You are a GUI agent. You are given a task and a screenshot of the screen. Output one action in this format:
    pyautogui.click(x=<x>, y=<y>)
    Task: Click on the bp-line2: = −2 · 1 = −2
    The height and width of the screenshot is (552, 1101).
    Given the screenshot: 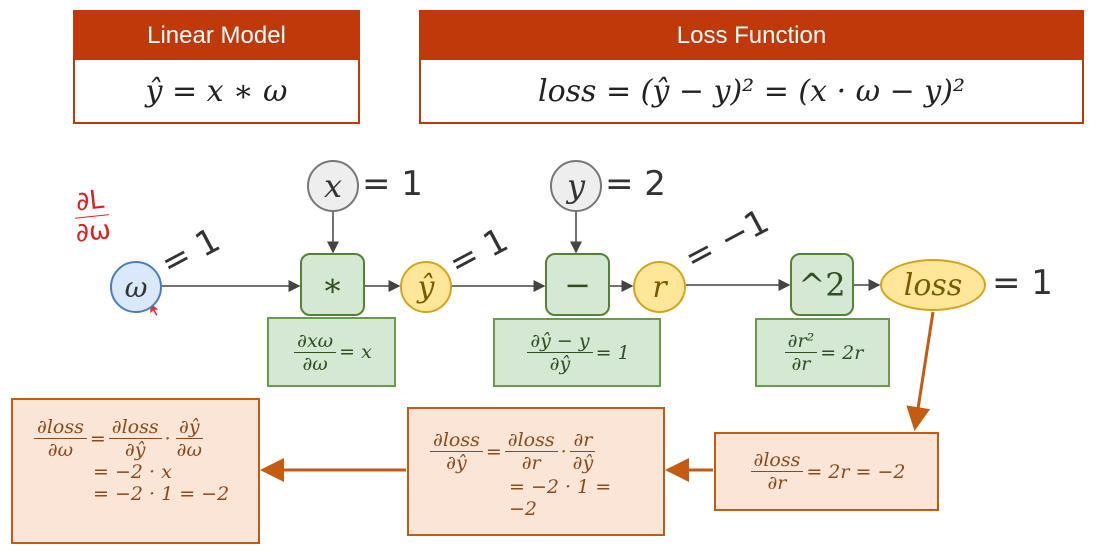 What is the action you would take?
    pyautogui.click(x=560, y=498)
    